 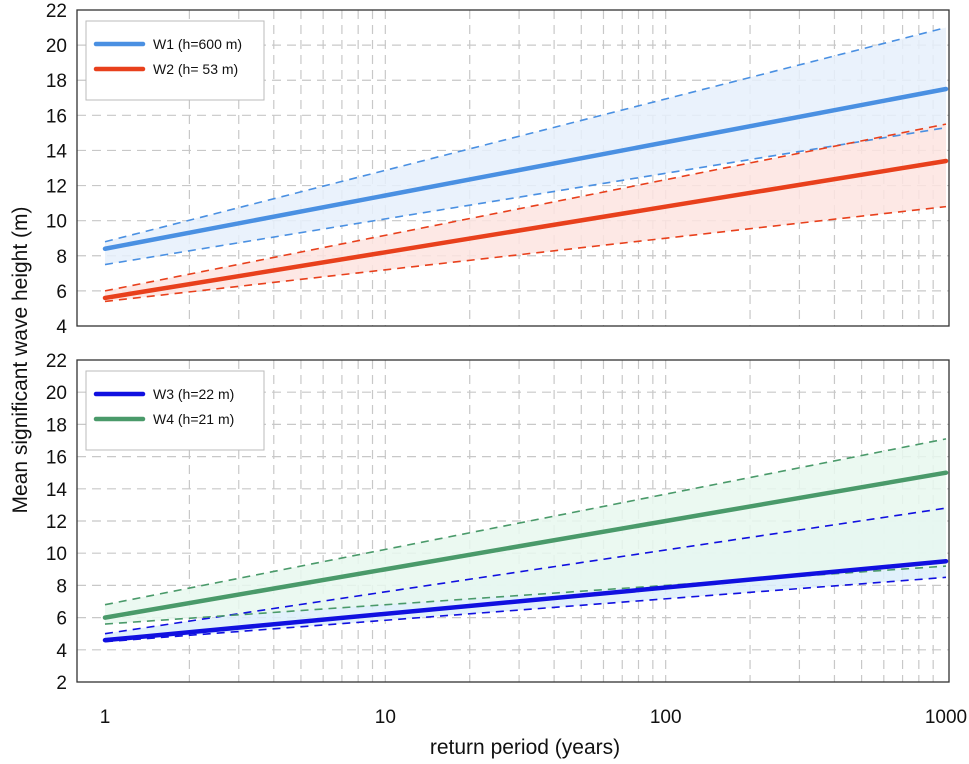 I want to click on legend-entry: W4 (h=21 m), so click(x=193, y=419).